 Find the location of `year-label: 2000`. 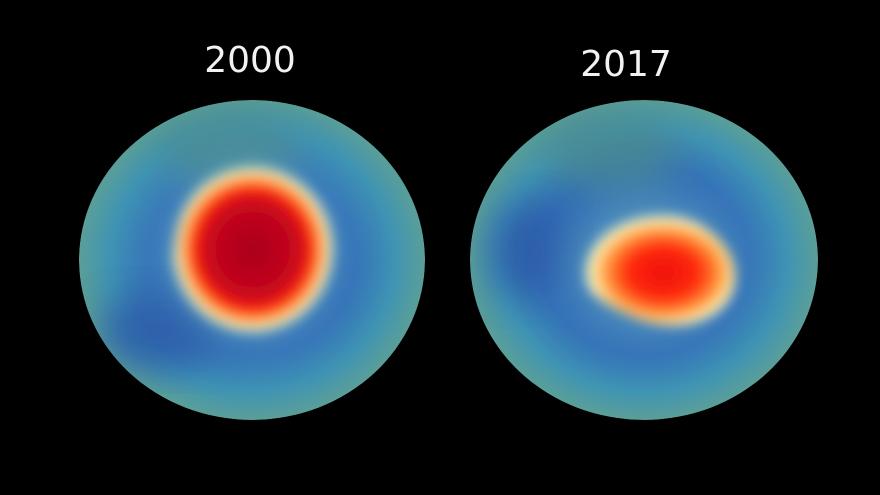

year-label: 2000 is located at coordinates (250, 60).